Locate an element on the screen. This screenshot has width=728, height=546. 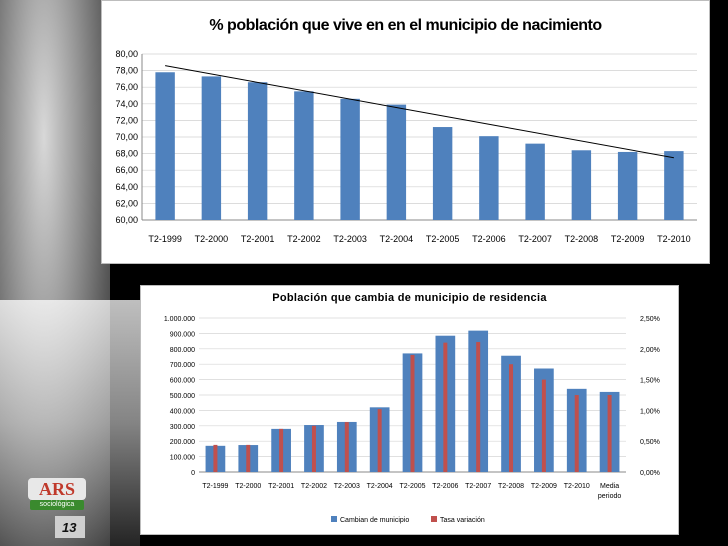
chart2-ytick-left-label: 600.000 is located at coordinates (182, 381).